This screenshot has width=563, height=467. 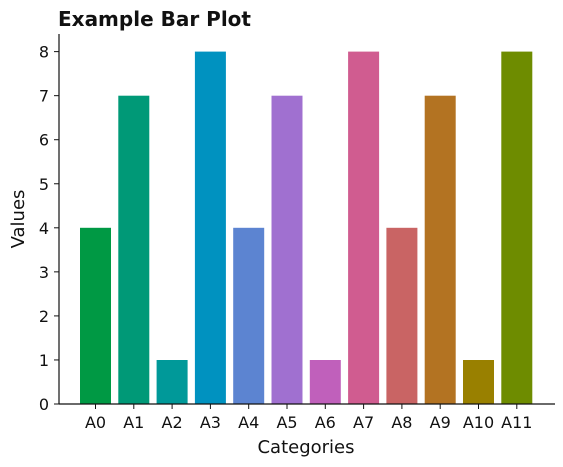 What do you see at coordinates (133, 422) in the screenshot?
I see `x-tick-label: A1` at bounding box center [133, 422].